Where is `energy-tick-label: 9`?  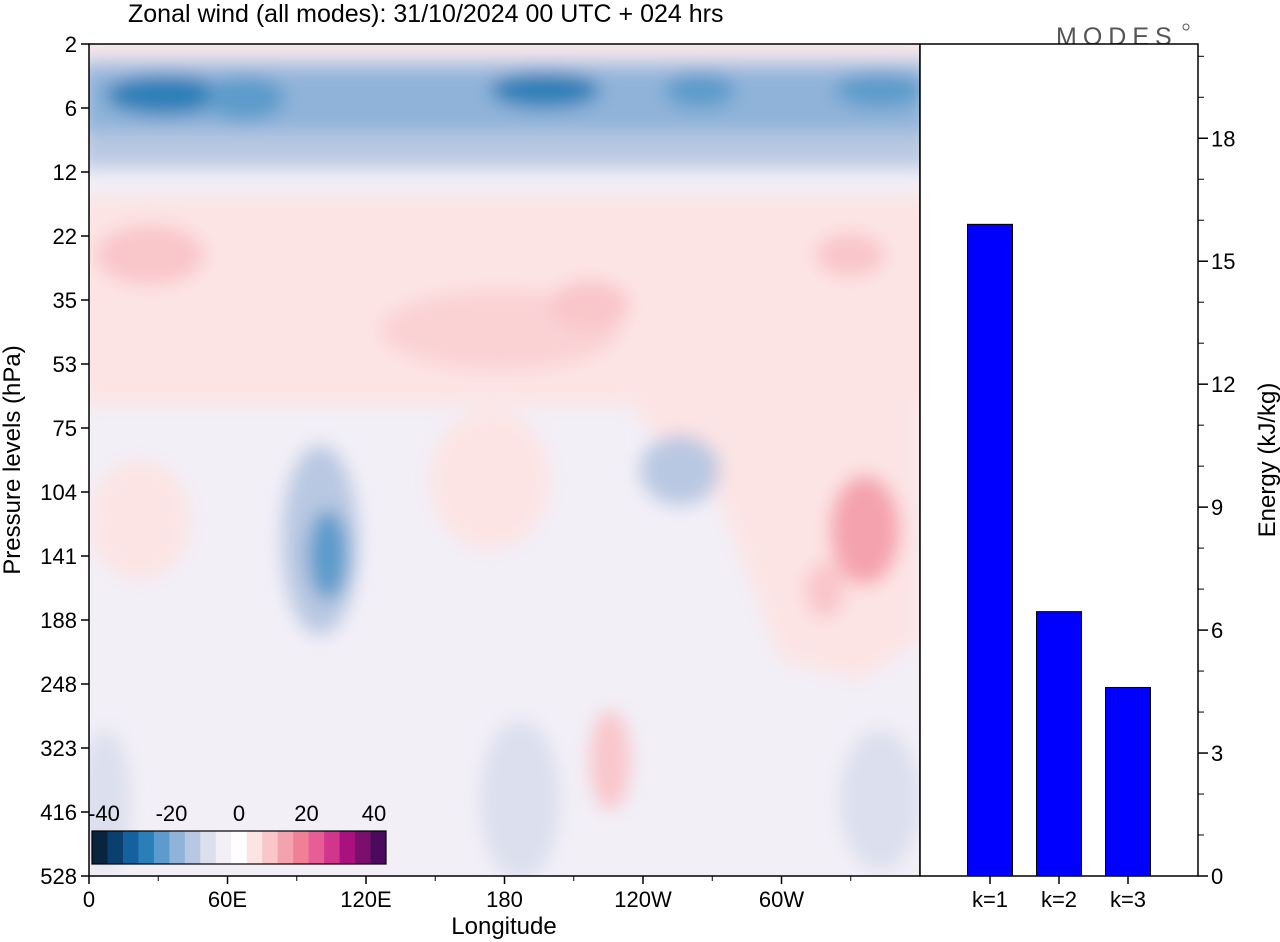 energy-tick-label: 9 is located at coordinates (1217, 507).